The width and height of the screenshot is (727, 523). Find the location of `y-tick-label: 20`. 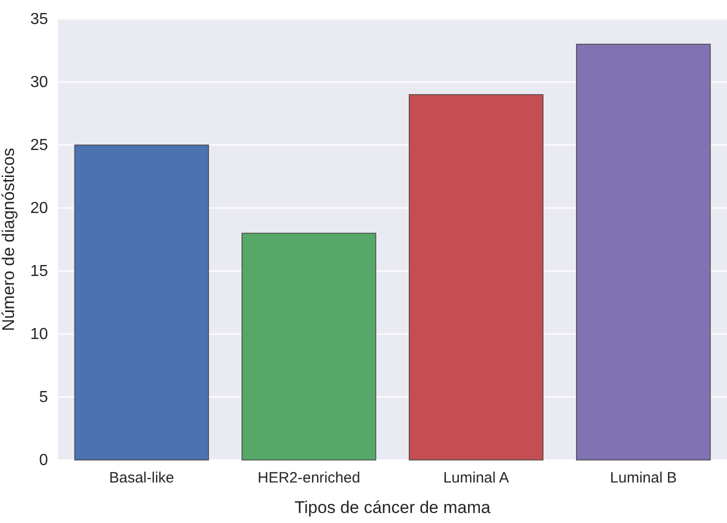

y-tick-label: 20 is located at coordinates (39, 209).